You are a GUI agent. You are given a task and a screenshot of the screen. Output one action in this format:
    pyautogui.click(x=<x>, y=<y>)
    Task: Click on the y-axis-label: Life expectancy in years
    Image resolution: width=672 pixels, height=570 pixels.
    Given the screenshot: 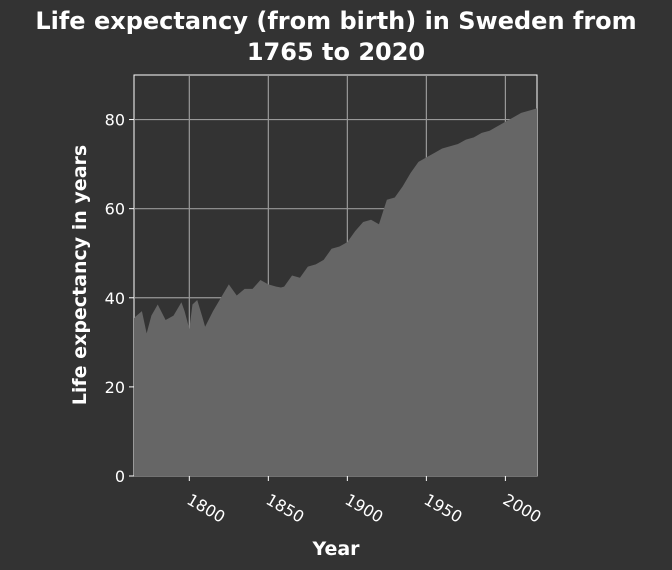 What is the action you would take?
    pyautogui.click(x=80, y=275)
    